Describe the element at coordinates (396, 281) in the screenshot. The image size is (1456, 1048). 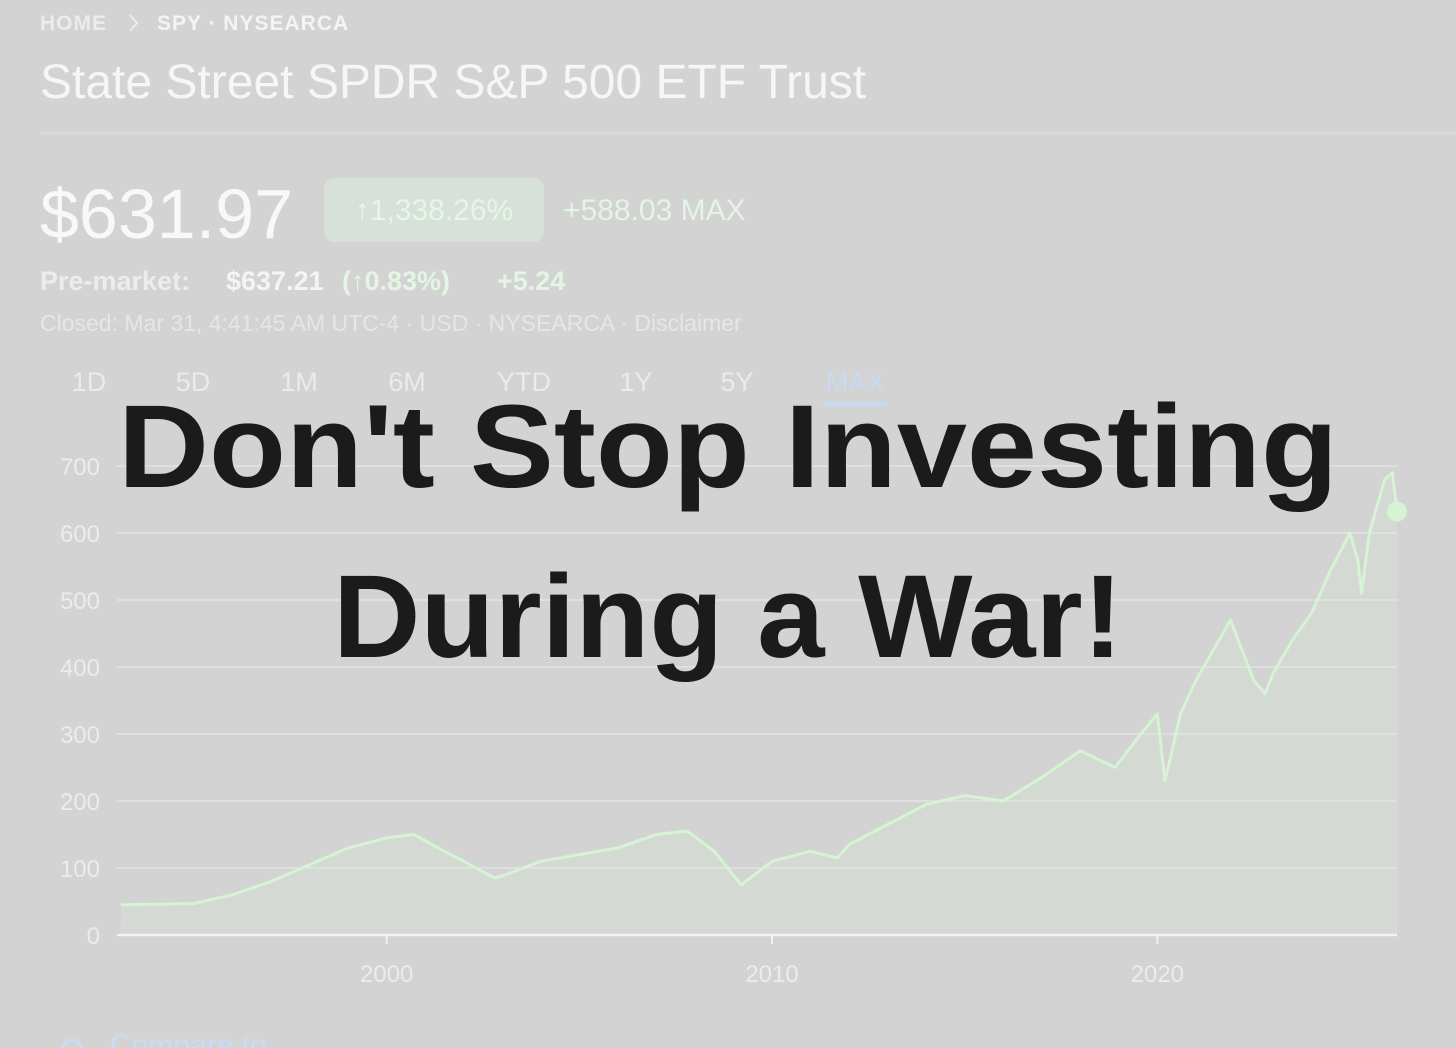
I see `premarket-percent: (↑0.83%)` at that location.